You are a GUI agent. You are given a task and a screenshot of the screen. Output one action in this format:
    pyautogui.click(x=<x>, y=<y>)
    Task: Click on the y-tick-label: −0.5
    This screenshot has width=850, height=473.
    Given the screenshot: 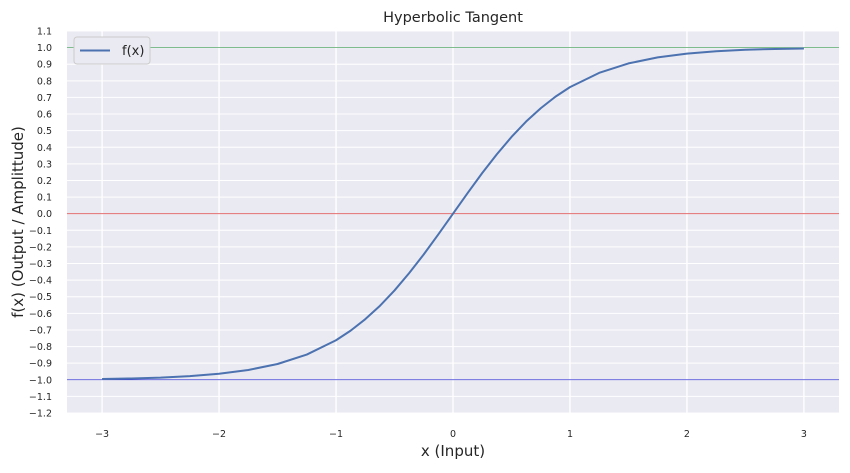 What is the action you would take?
    pyautogui.click(x=40, y=297)
    